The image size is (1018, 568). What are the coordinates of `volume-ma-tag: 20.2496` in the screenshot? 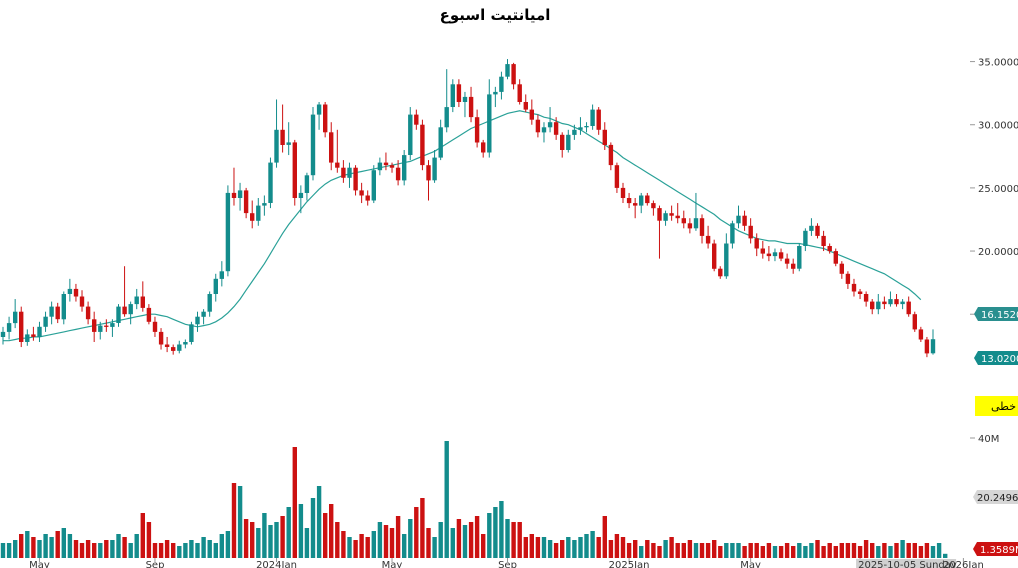 It's located at (995, 497).